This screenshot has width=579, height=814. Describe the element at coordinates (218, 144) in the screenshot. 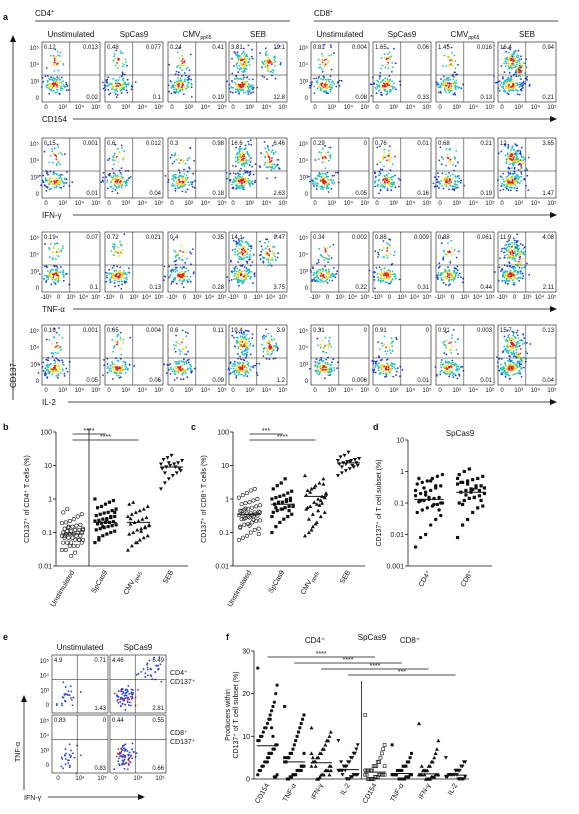

I see `quadrant-ur-value: 0.98` at that location.